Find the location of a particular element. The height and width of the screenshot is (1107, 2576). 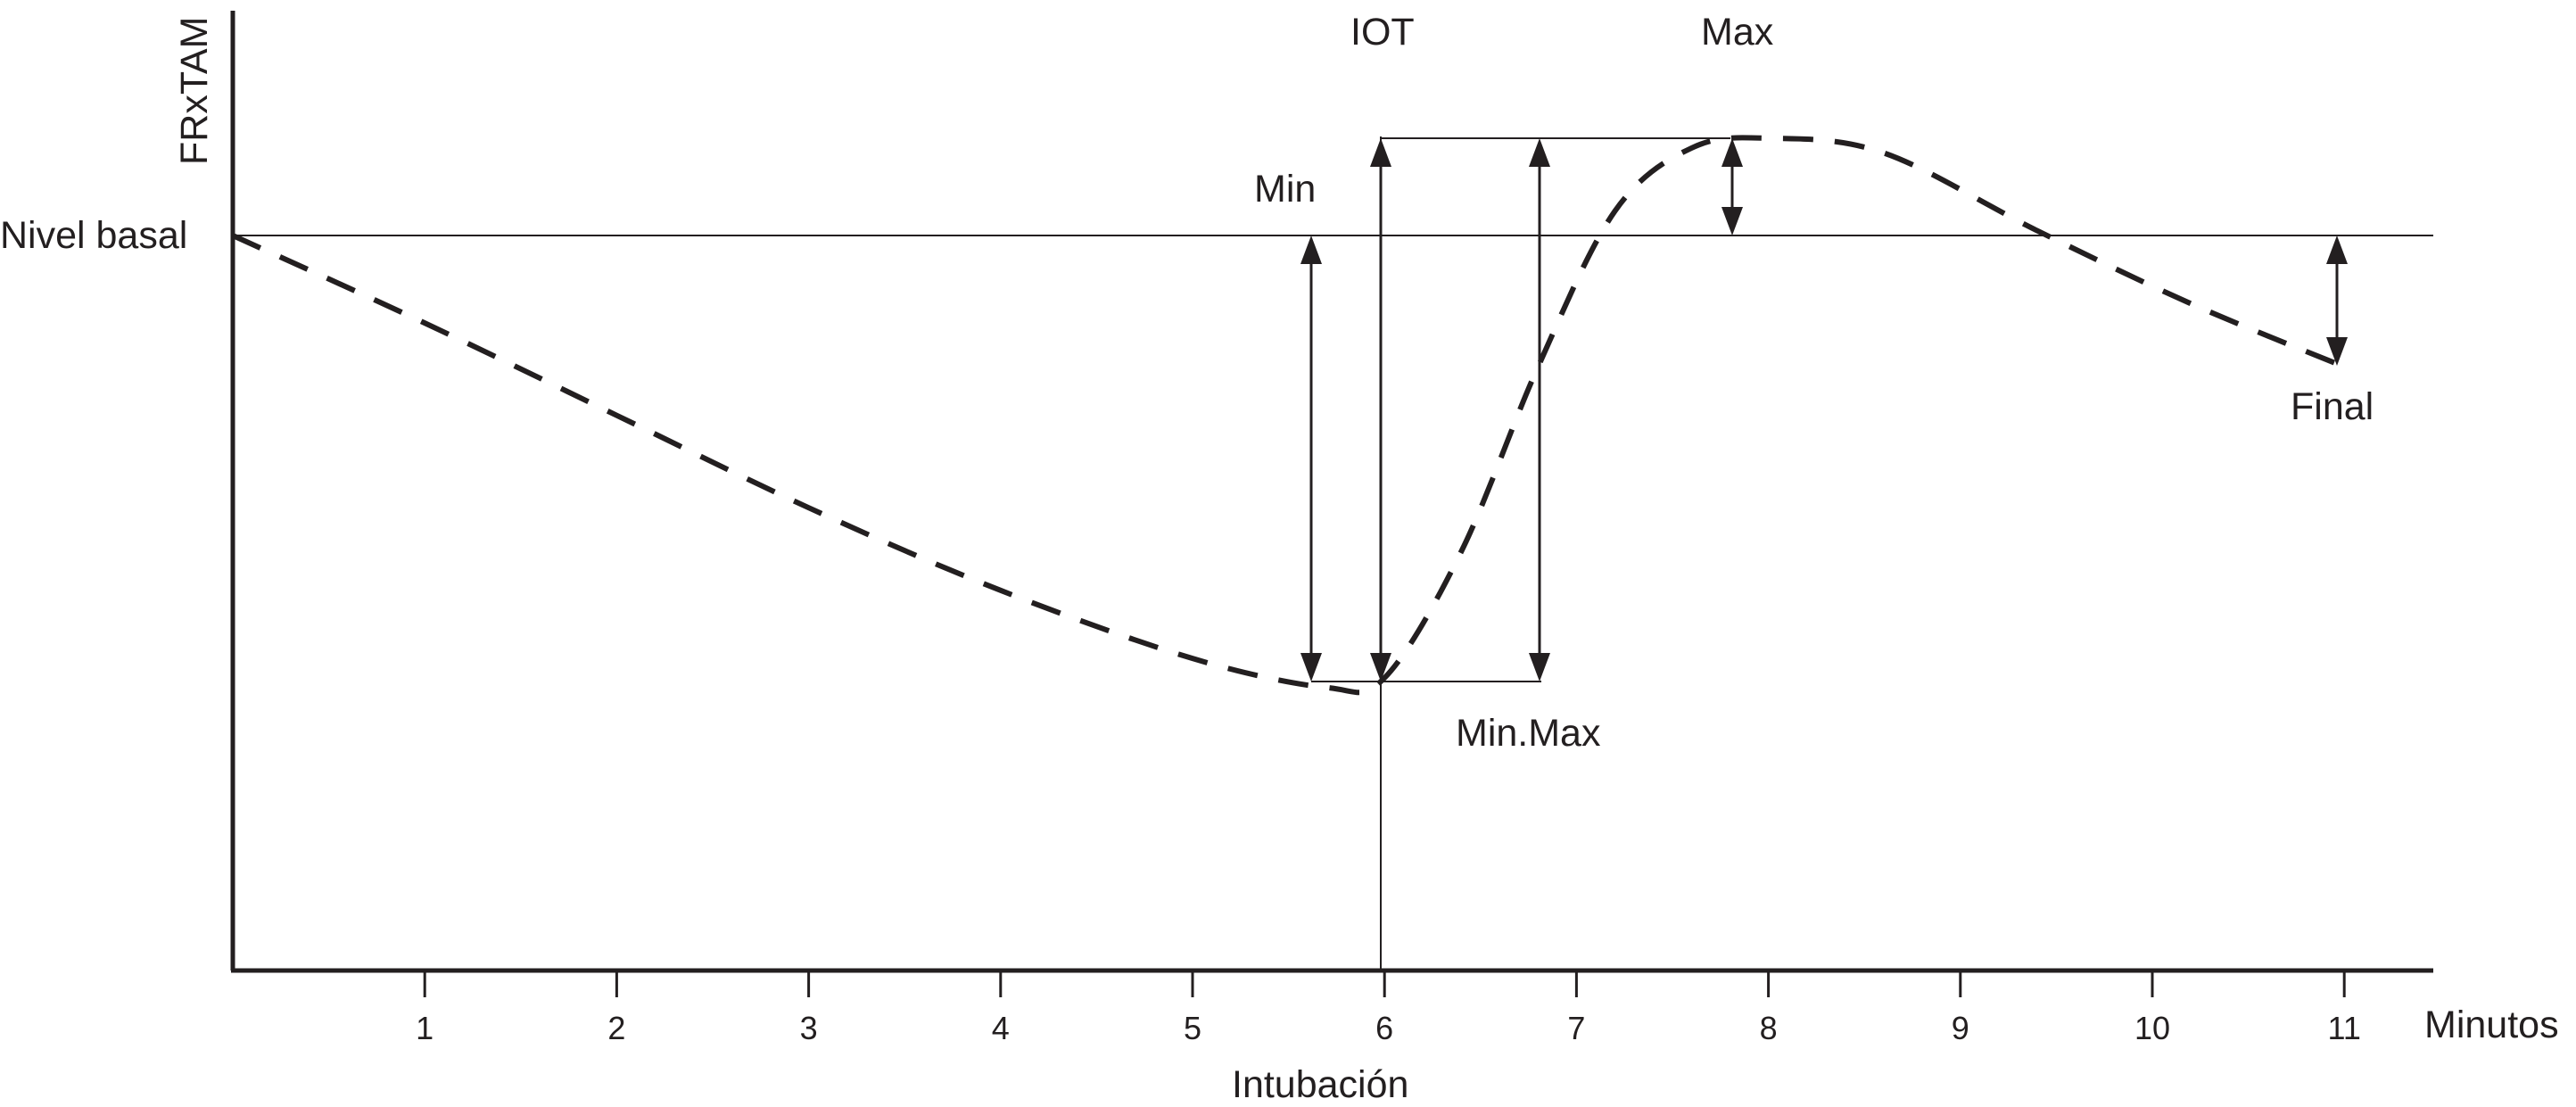

final-label: Final is located at coordinates (2332, 406).